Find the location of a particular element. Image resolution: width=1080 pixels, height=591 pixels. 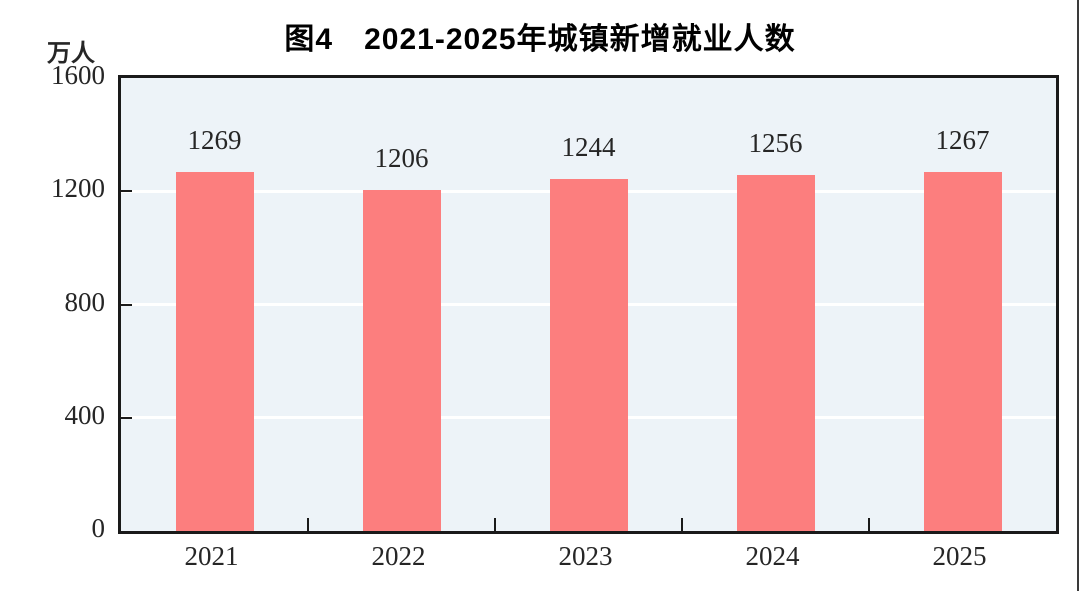

y-axis-label-800: 800 is located at coordinates (85, 301).